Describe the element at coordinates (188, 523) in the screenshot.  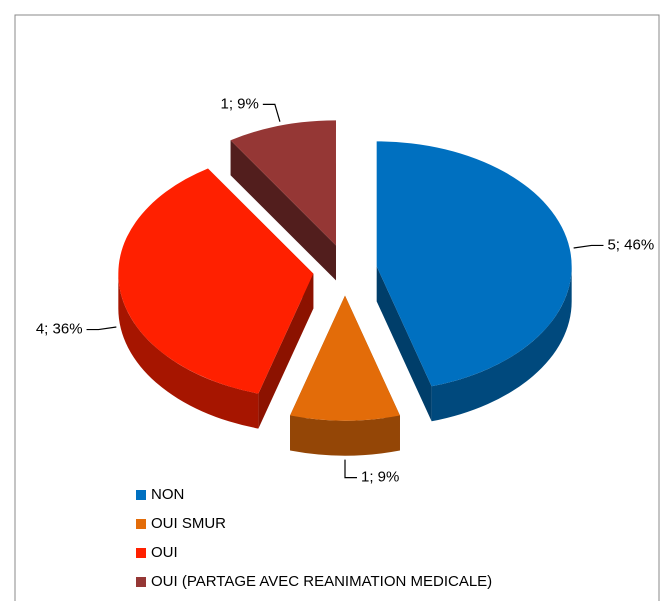
I see `legend-label: OUI SMUR` at that location.